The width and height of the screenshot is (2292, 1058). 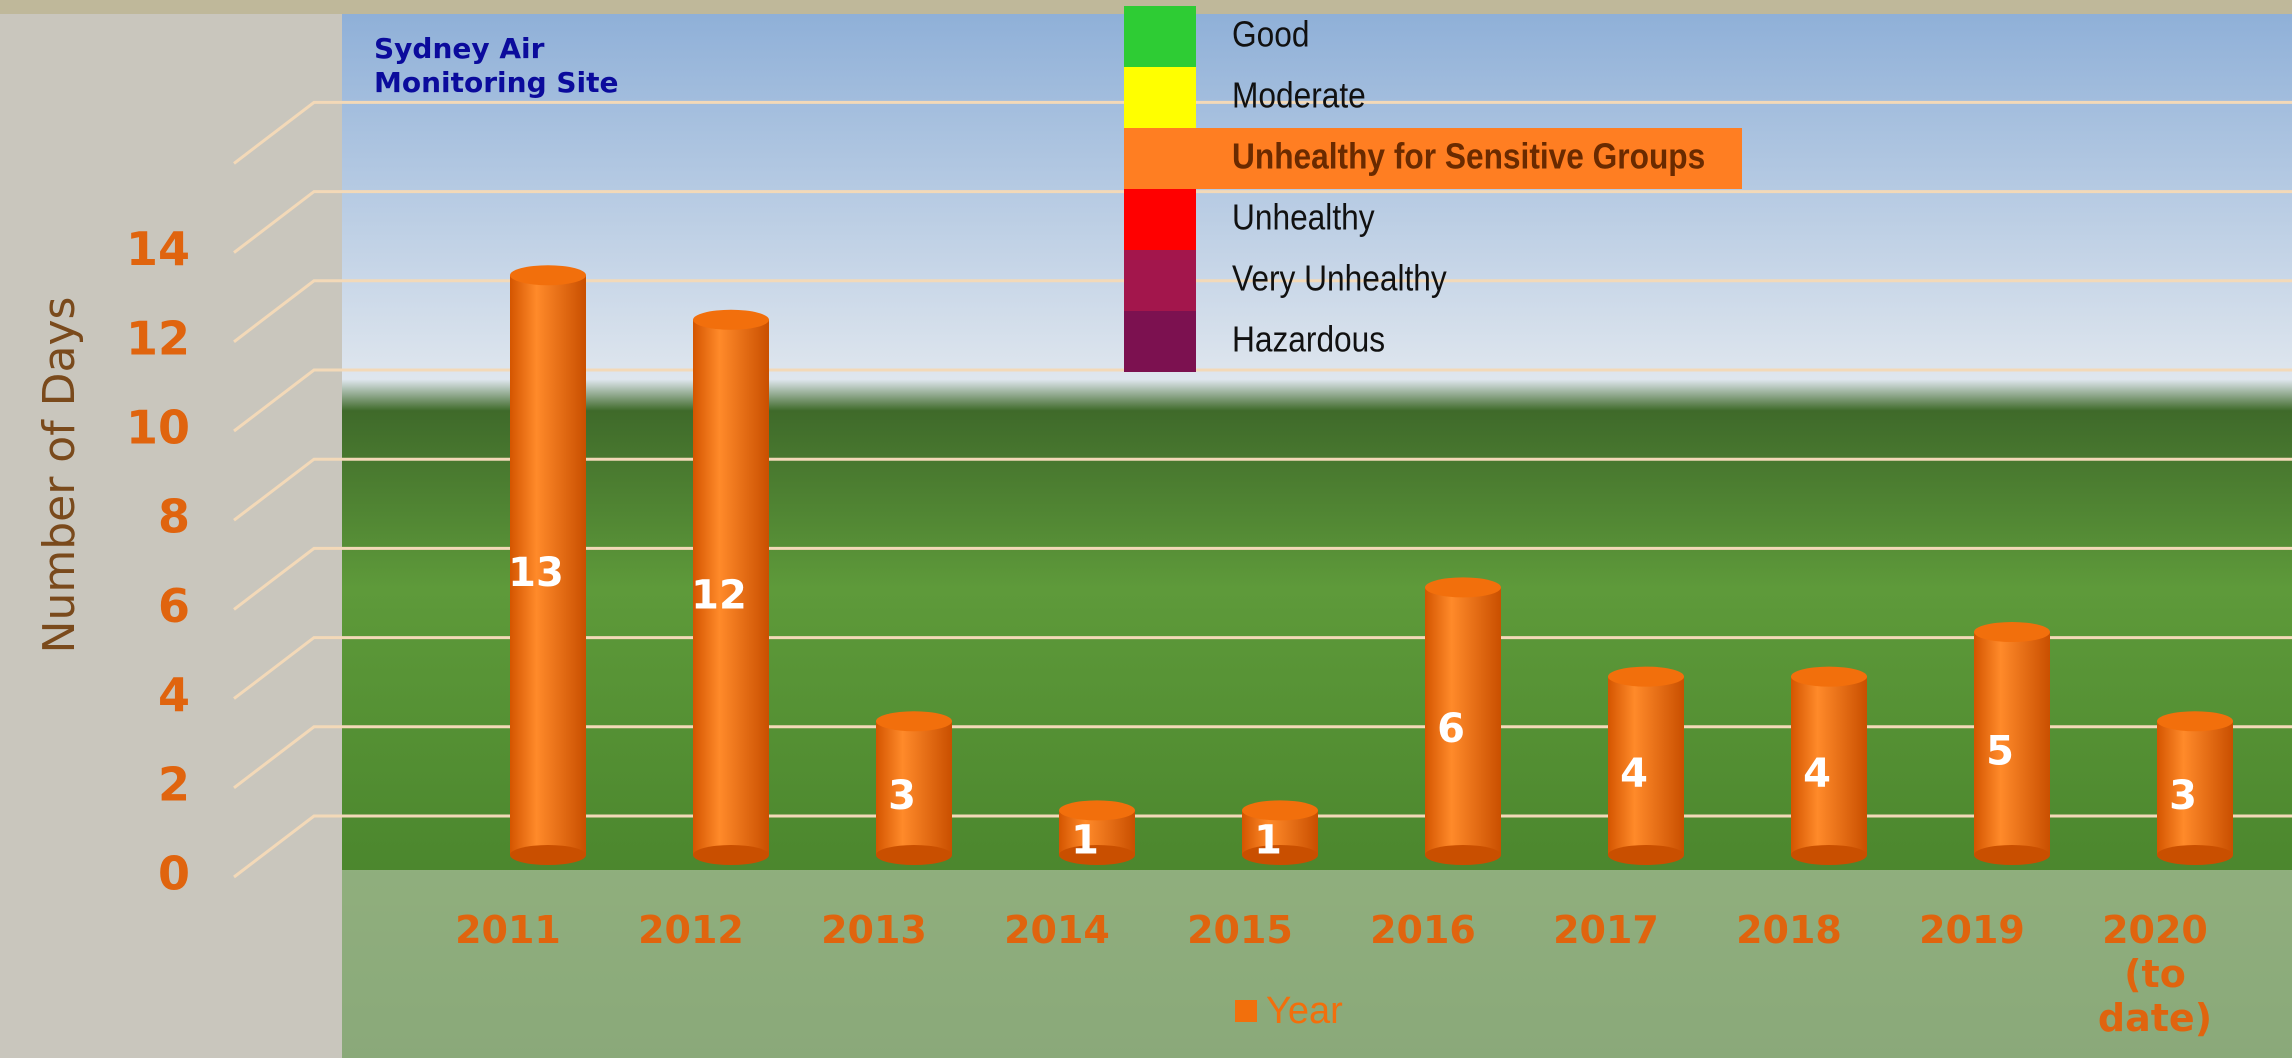 I want to click on y-tick-label: 2, so click(x=174, y=784).